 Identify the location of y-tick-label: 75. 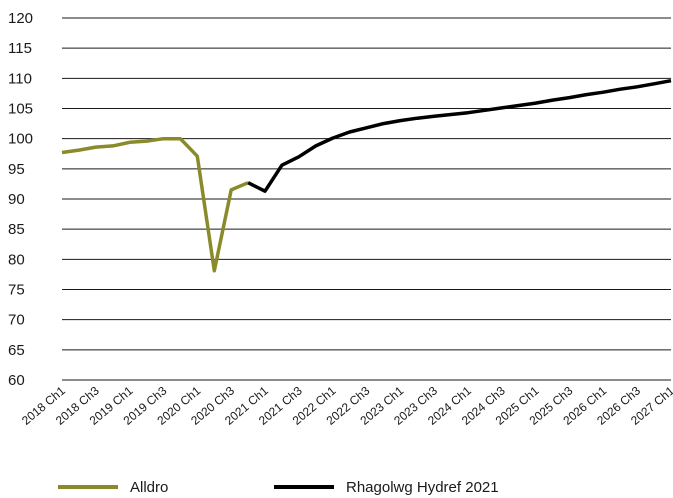
(16, 290).